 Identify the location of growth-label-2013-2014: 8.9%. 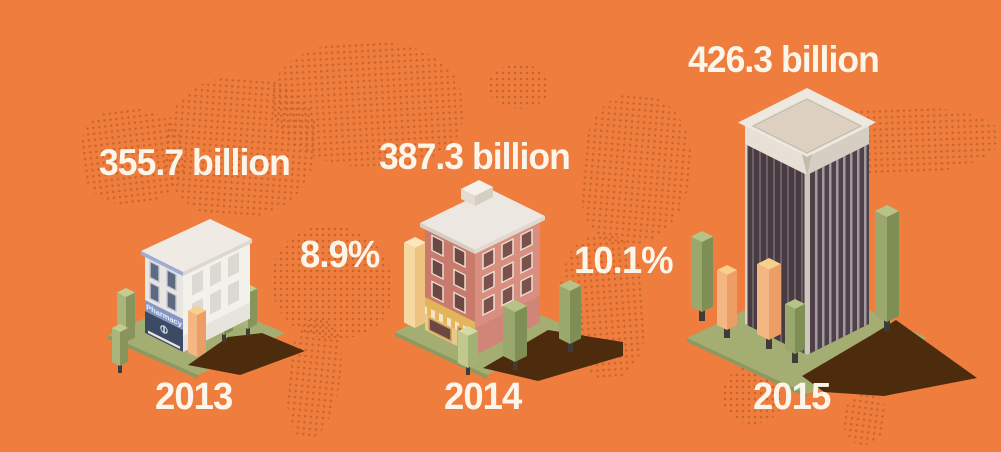
(340, 255).